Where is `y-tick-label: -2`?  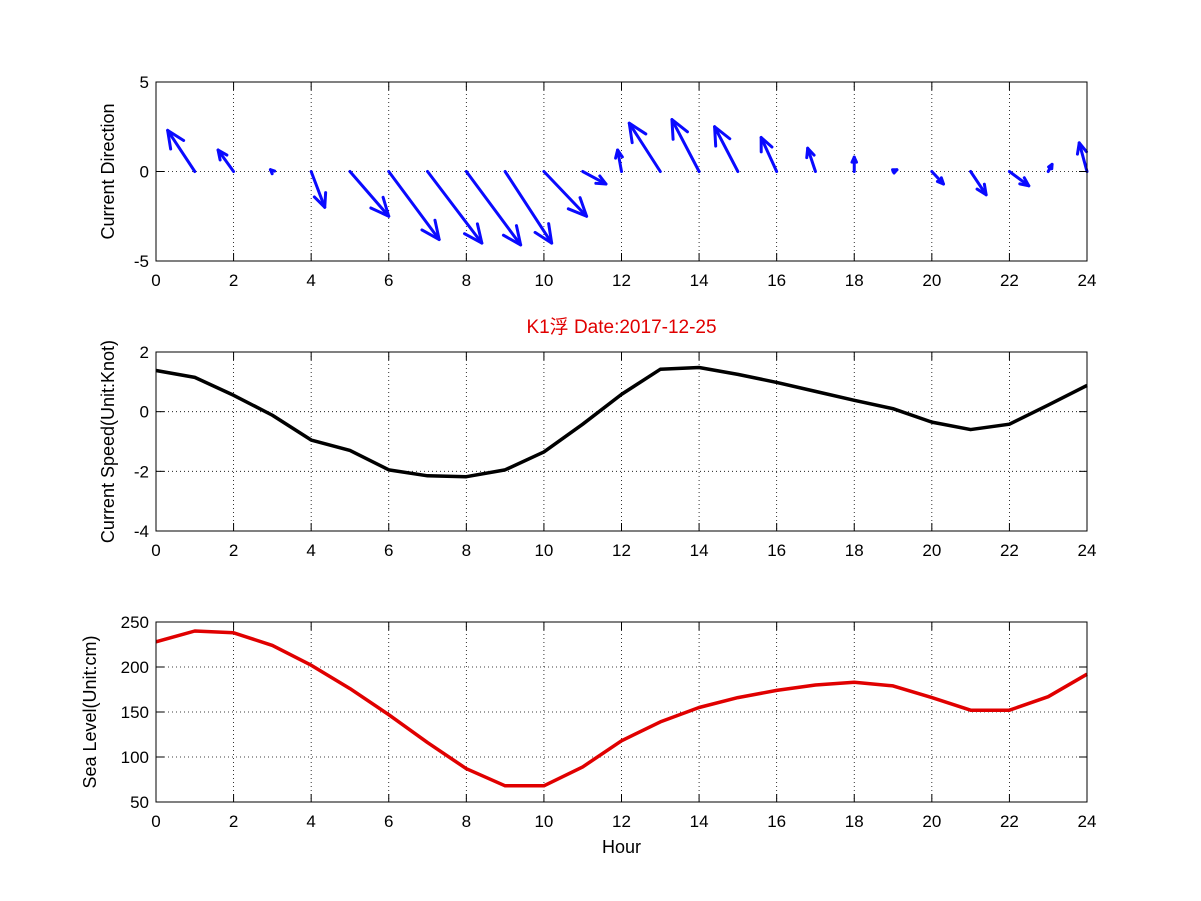 y-tick-label: -2 is located at coordinates (141, 471).